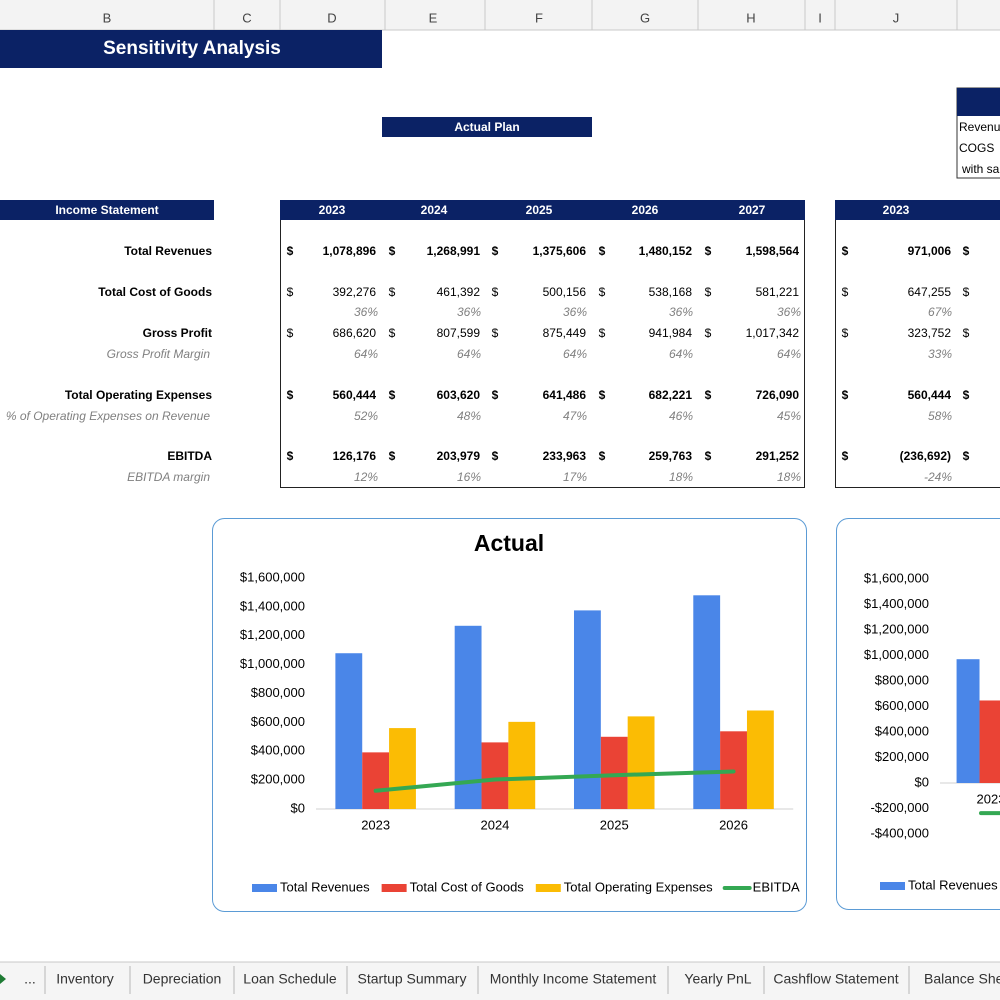 The width and height of the screenshot is (1000, 1000). Describe the element at coordinates (645, 17) in the screenshot. I see `column-header: G` at that location.